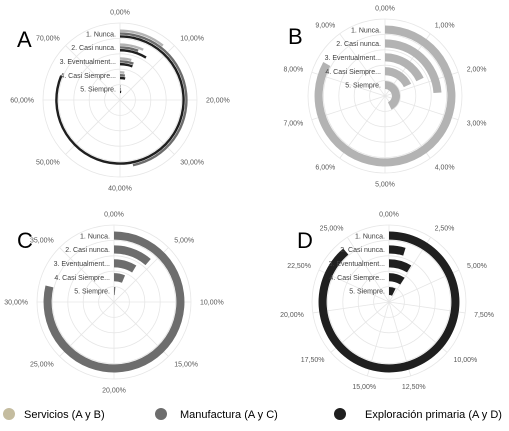  I want to click on tick-label: 2,50%, so click(445, 228).